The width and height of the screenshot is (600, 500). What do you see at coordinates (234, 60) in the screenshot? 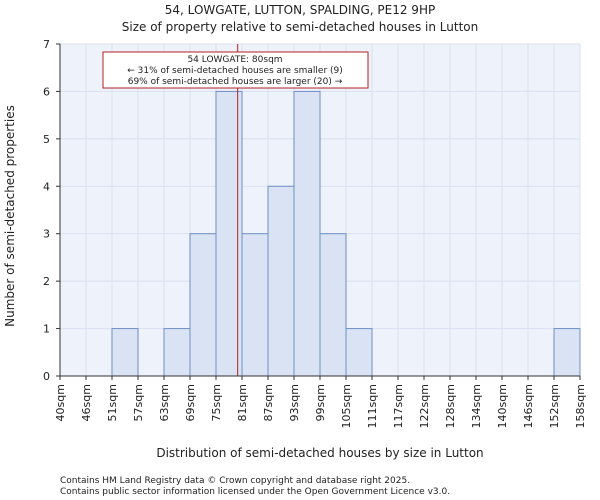
I see `annotation-title: 54 LOWGATE: 80sqm` at bounding box center [234, 60].